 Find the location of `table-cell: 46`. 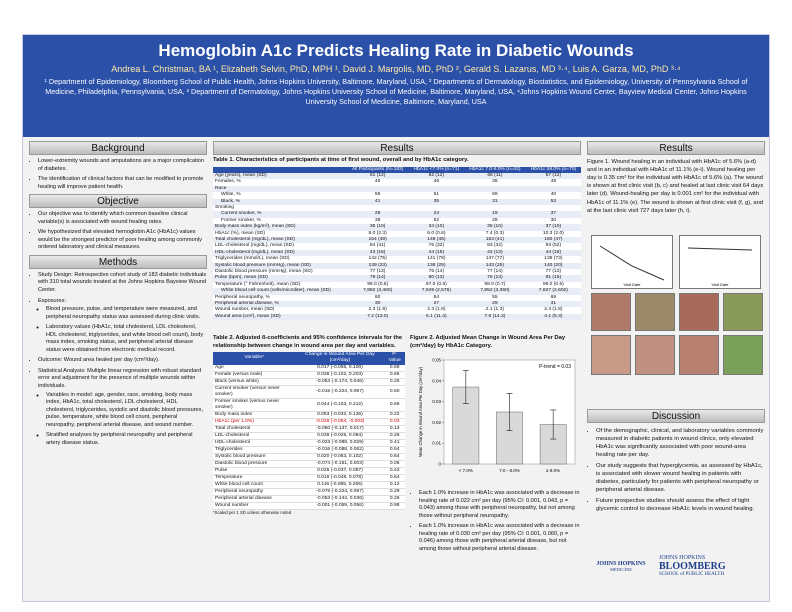

table-cell: 46 is located at coordinates (436, 182).